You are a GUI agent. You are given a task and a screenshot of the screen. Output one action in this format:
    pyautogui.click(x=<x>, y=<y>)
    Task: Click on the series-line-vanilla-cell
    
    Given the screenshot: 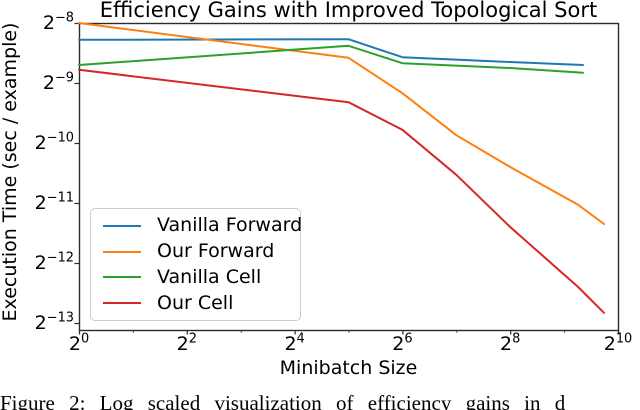 What is the action you would take?
    pyautogui.click(x=331, y=59)
    